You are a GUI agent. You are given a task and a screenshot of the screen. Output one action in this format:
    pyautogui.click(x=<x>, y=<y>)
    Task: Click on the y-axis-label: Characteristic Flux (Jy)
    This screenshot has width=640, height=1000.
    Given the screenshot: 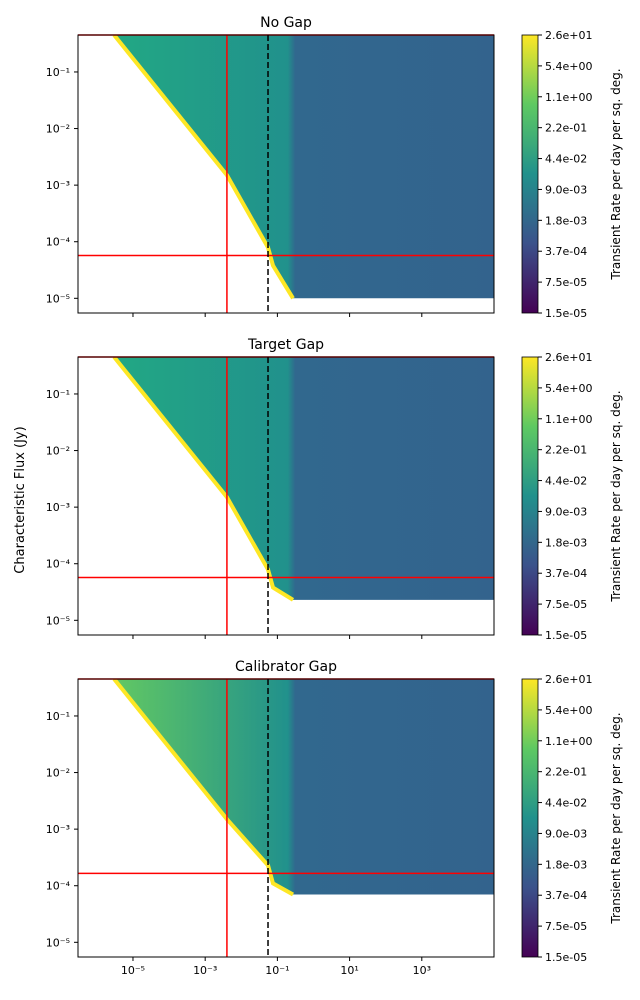 What is the action you would take?
    pyautogui.click(x=20, y=499)
    